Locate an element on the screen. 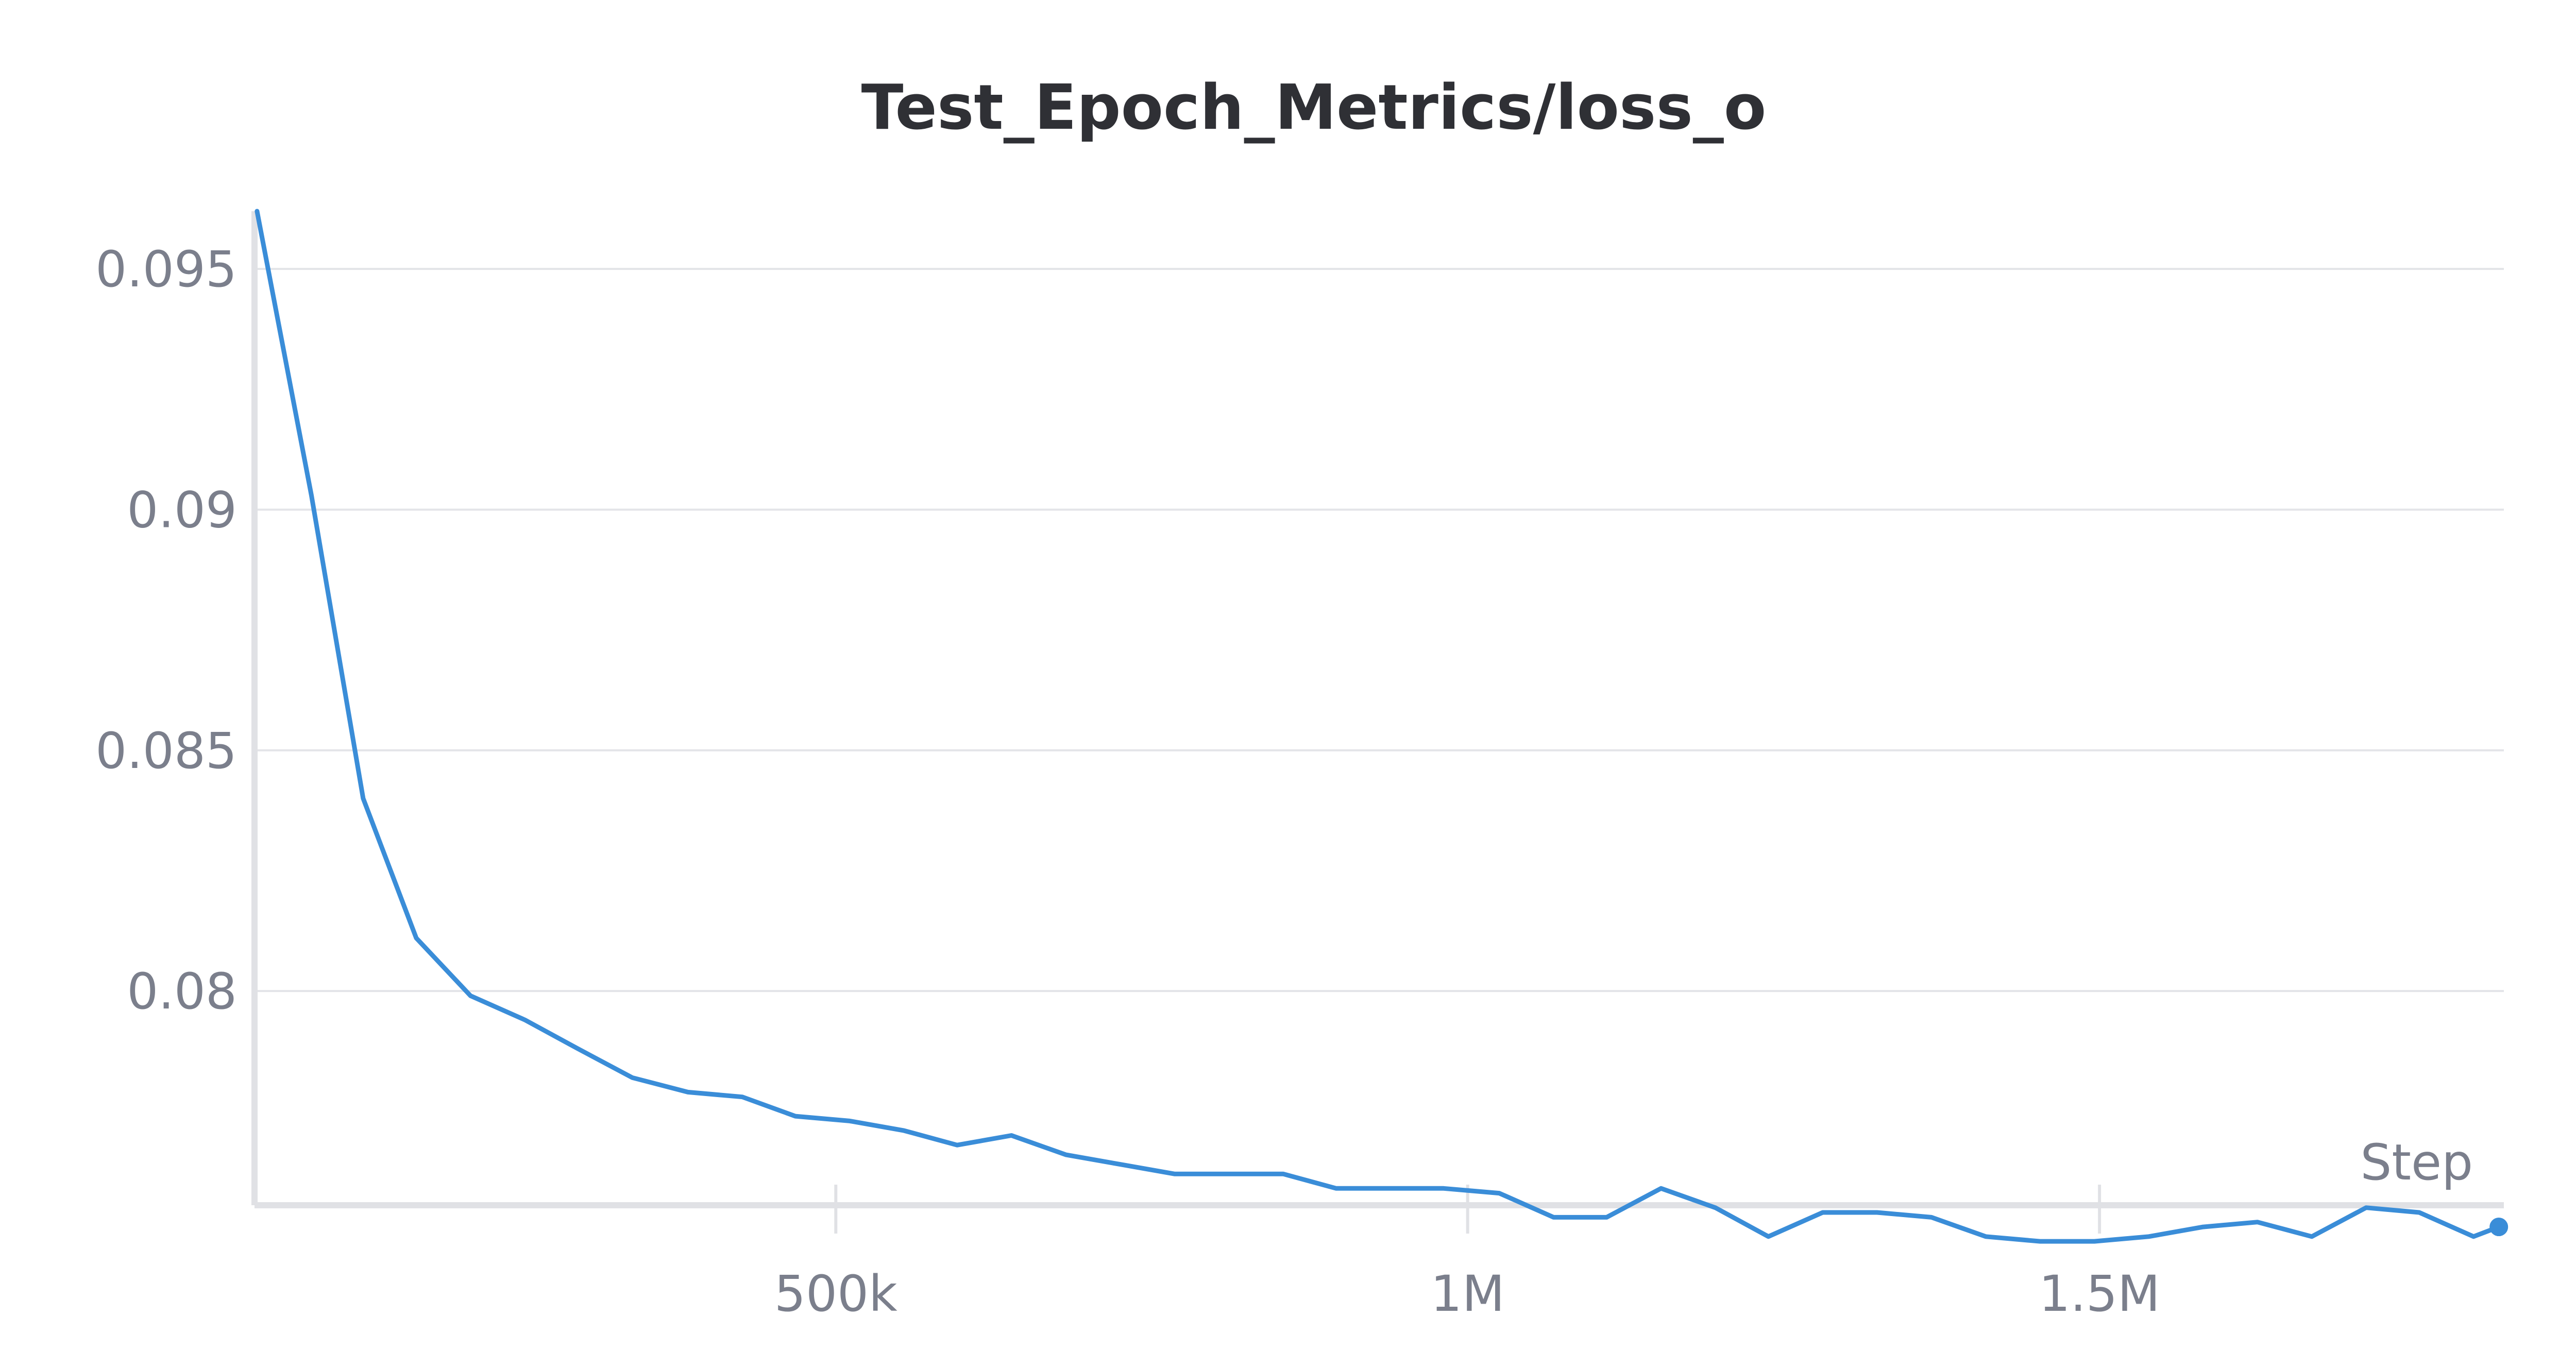 This screenshot has width=2576, height=1368. y-tick-label: 0.08 is located at coordinates (182, 991).